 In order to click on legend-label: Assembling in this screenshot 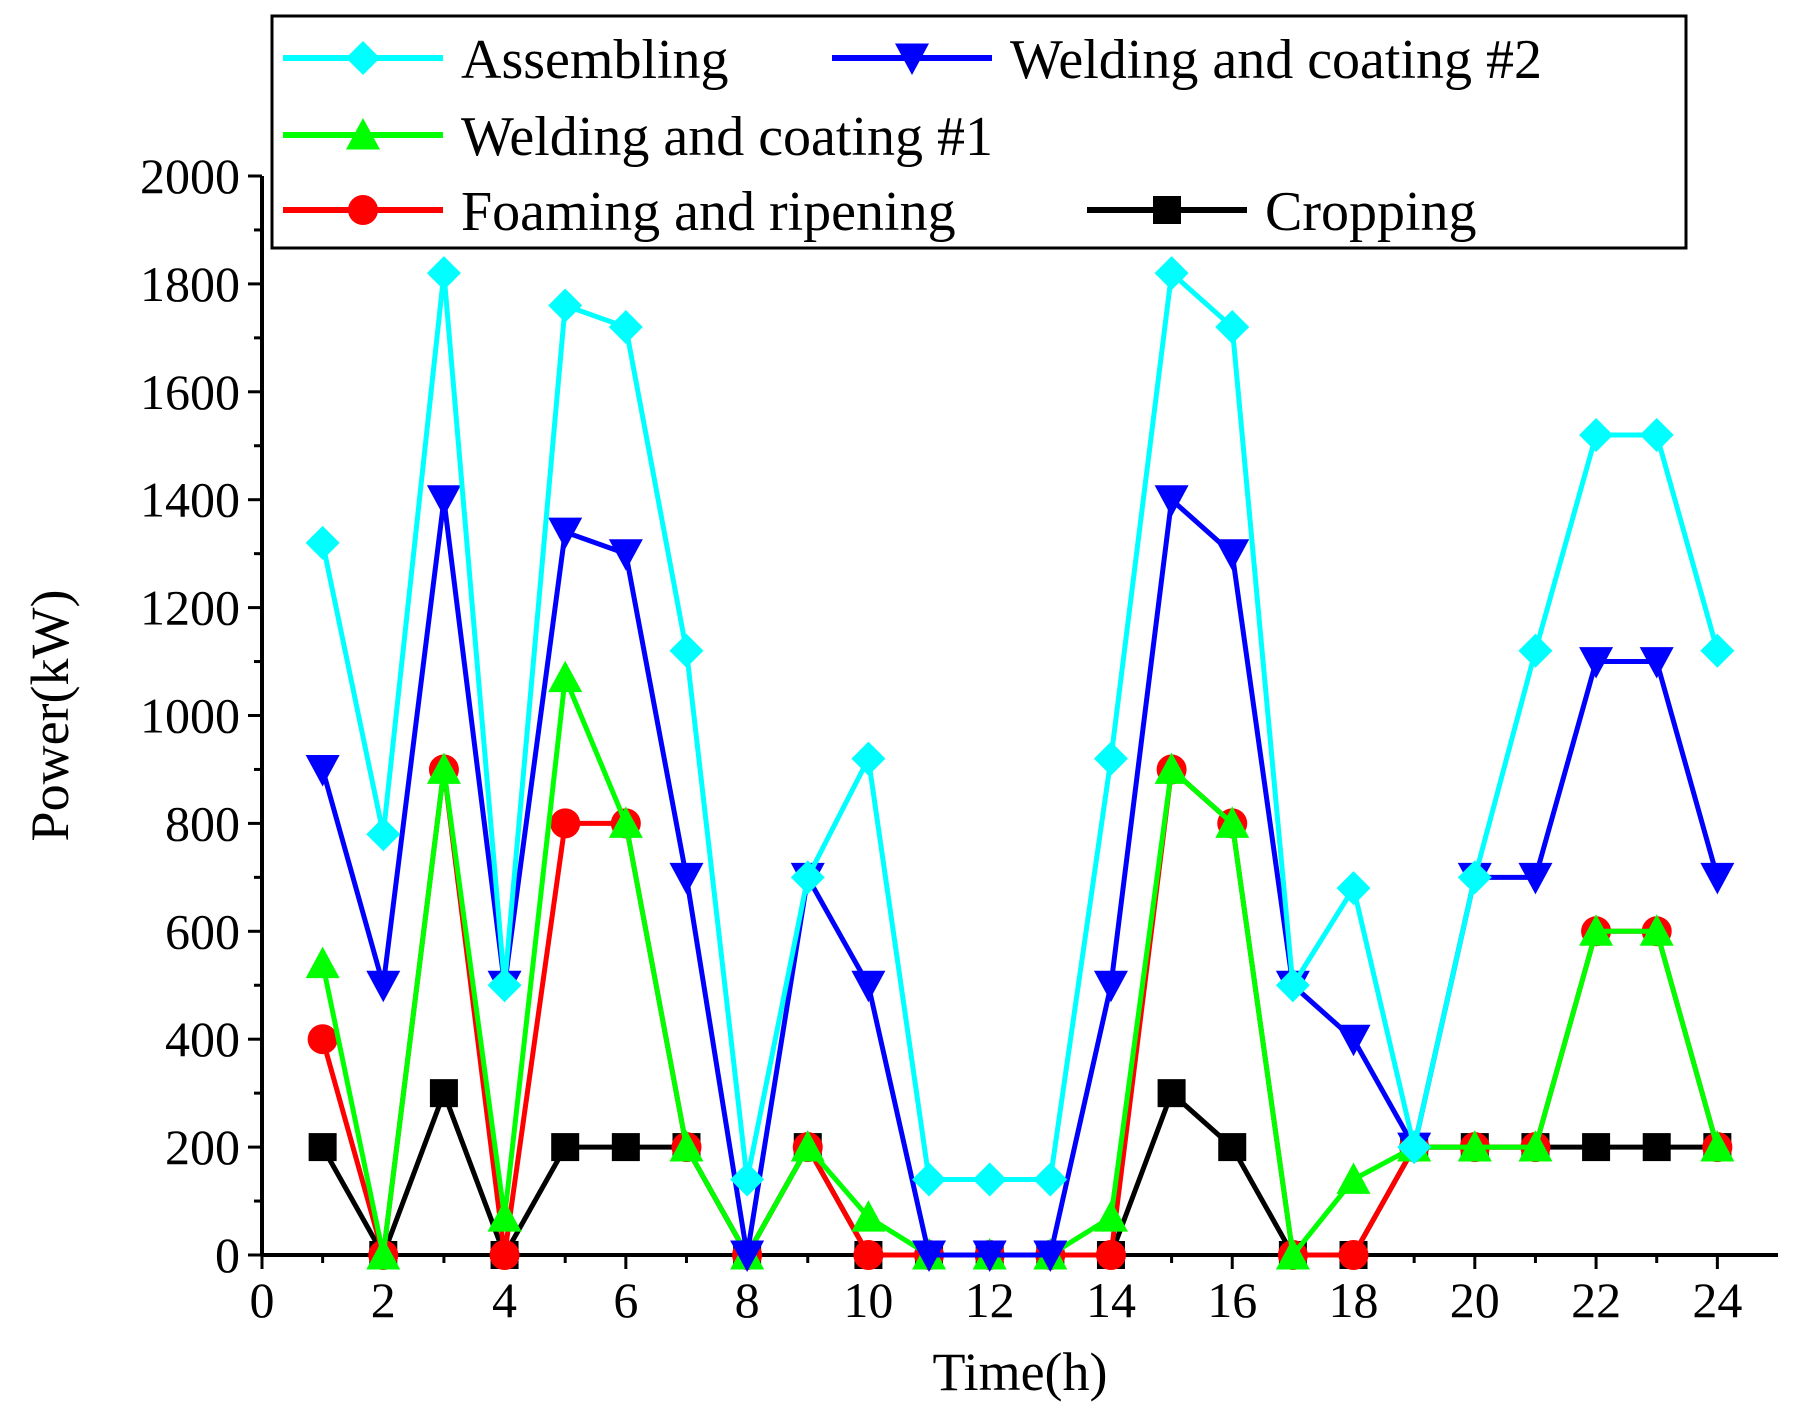, I will do `click(595, 60)`.